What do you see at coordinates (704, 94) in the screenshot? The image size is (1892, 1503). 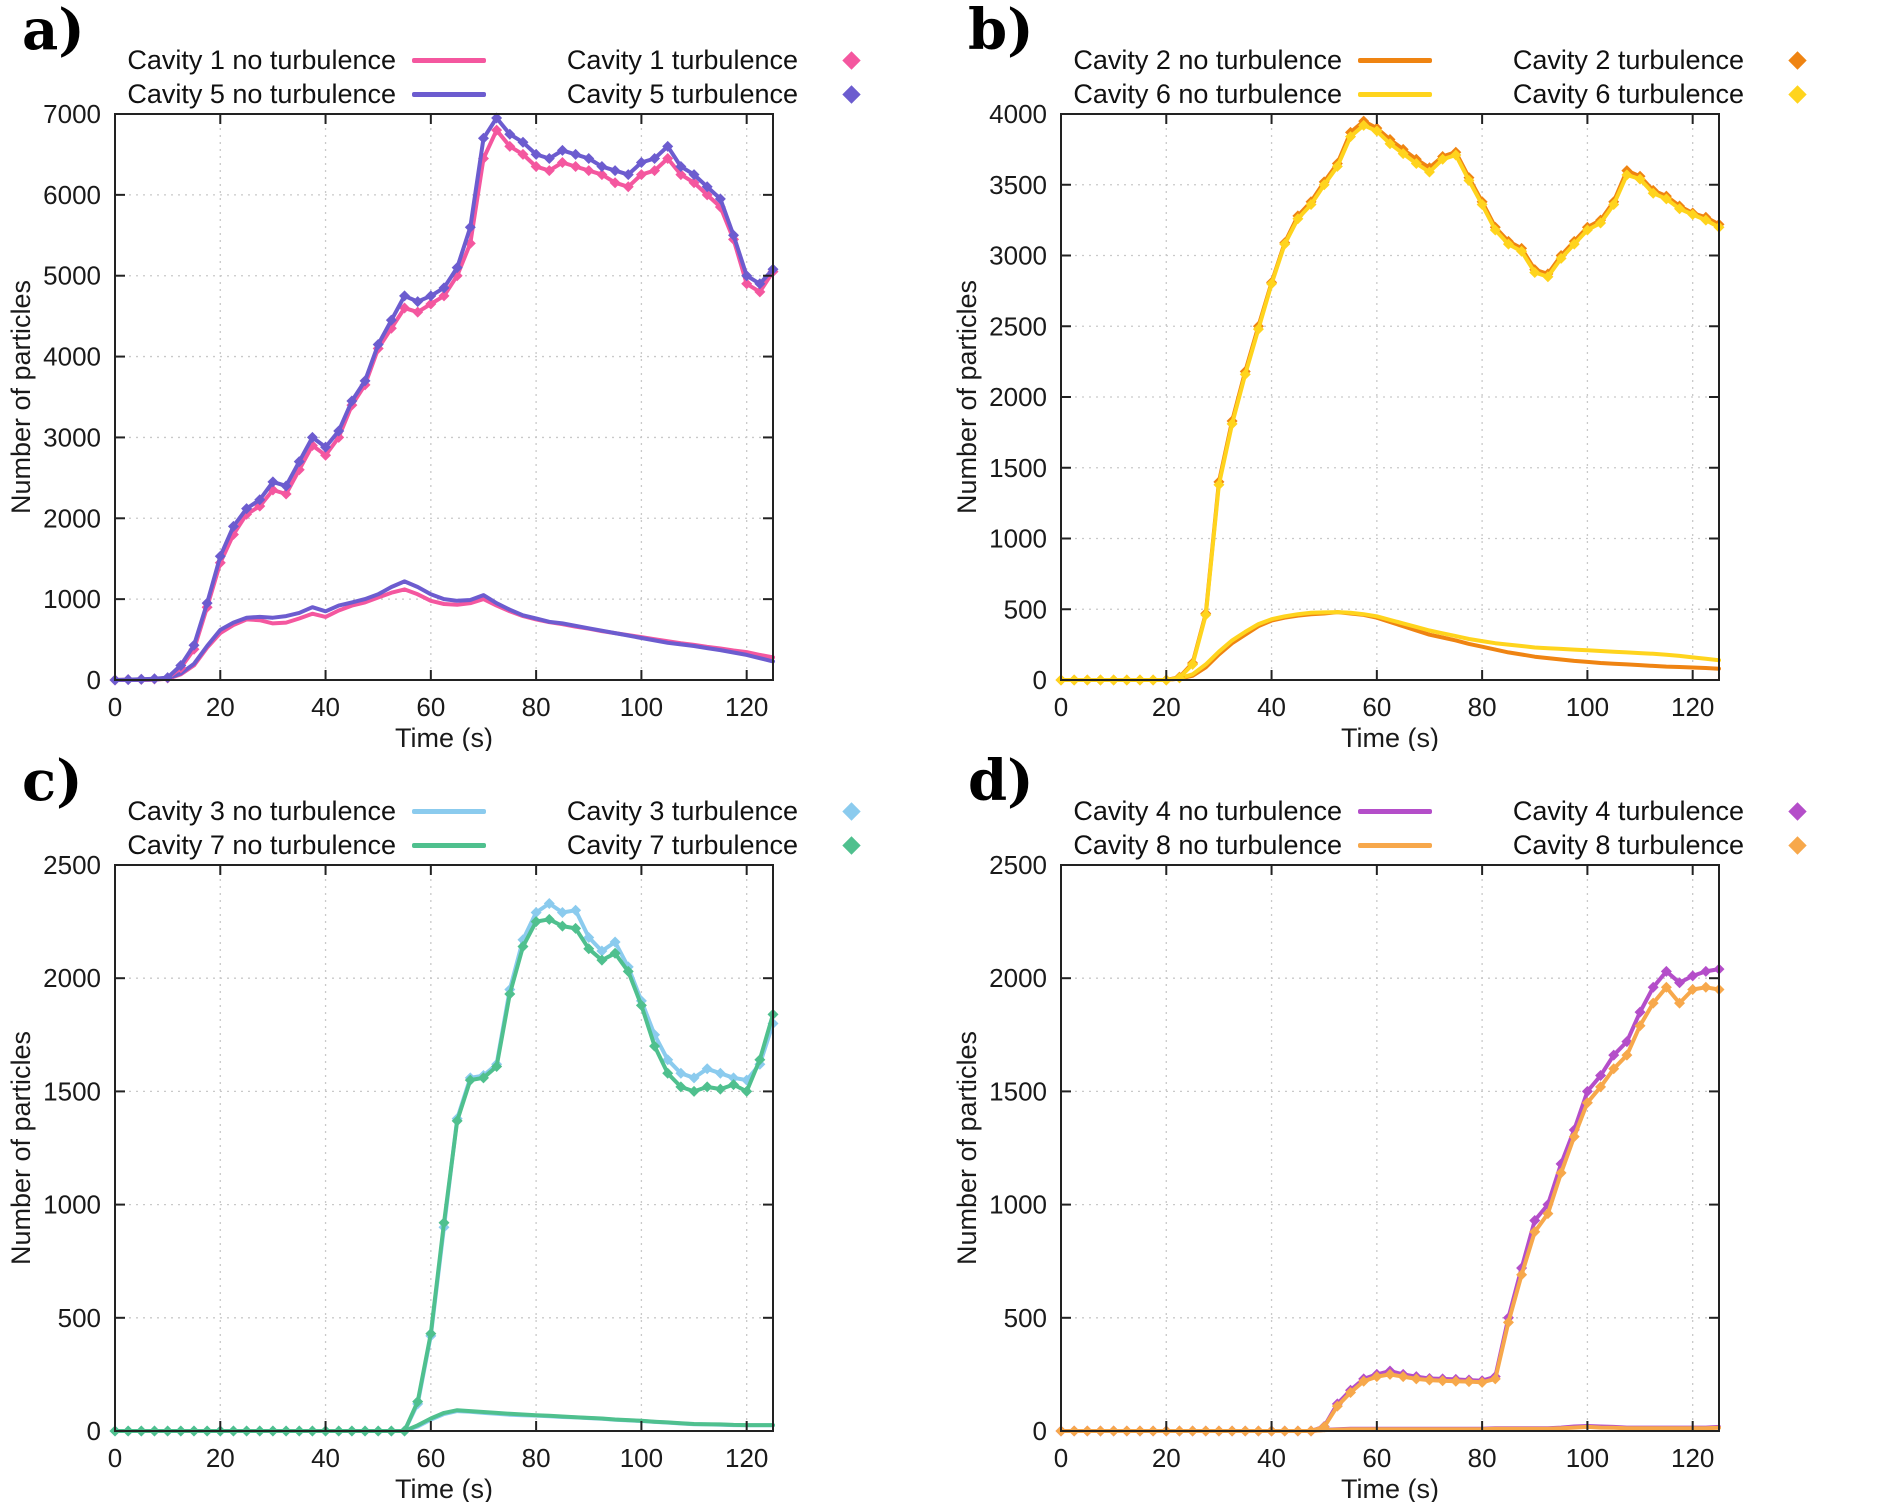 I see `legend-item: Cavity 5 turbulence` at bounding box center [704, 94].